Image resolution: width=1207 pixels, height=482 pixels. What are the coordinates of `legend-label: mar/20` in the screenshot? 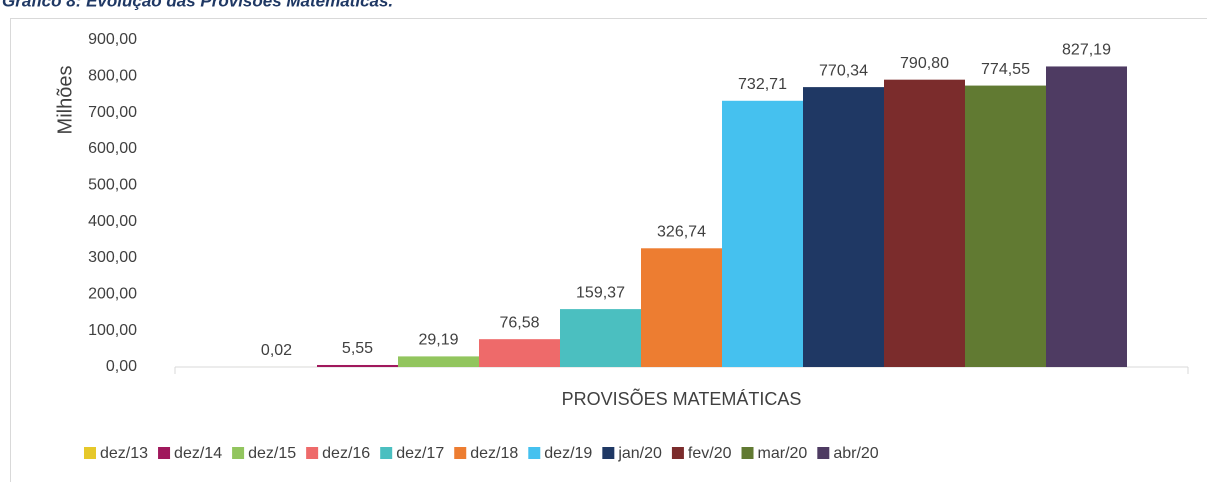 It's located at (783, 453).